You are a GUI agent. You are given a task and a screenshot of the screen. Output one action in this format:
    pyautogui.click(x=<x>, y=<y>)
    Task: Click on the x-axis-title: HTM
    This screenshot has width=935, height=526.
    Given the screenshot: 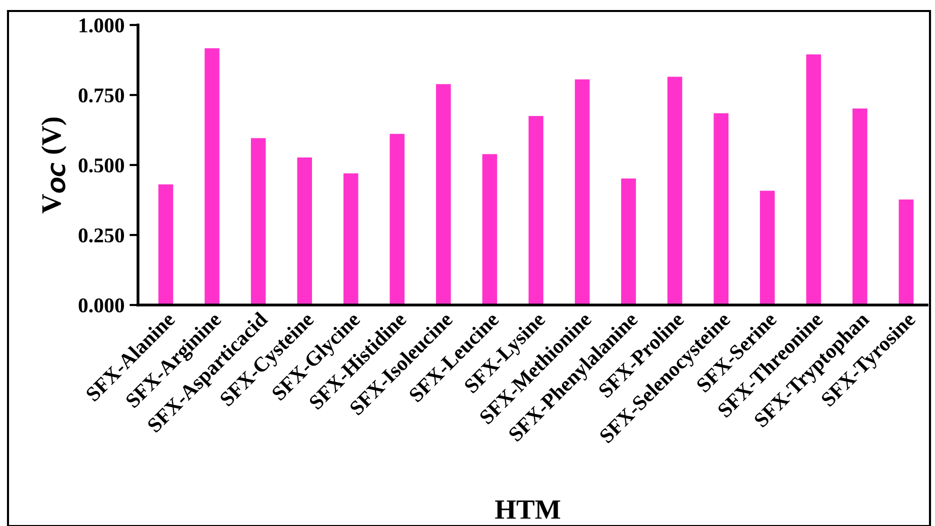 What is the action you would take?
    pyautogui.click(x=527, y=509)
    